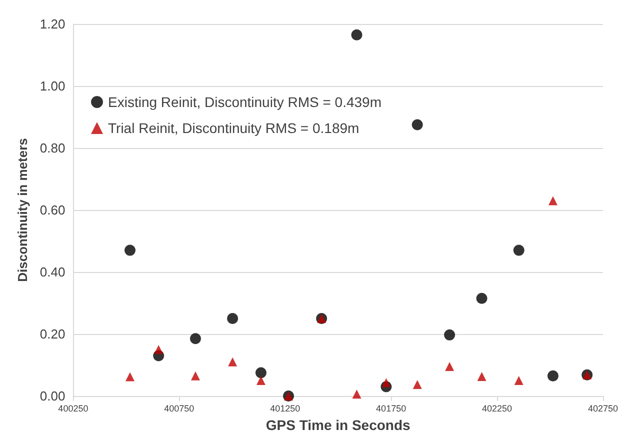 Image resolution: width=629 pixels, height=446 pixels. Describe the element at coordinates (179, 409) in the screenshot. I see `x-tick-label: 400750` at that location.